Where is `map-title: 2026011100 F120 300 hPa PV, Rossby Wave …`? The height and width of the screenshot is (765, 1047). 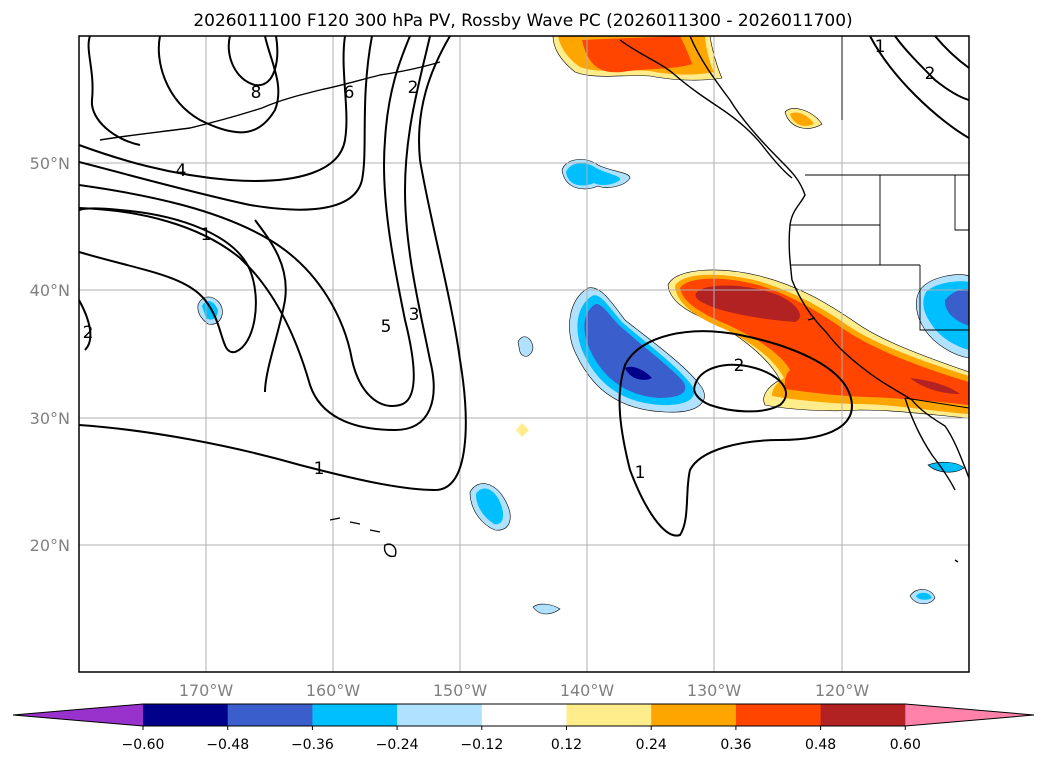
map-title: 2026011100 F120 300 hPa PV, Rossby Wave … is located at coordinates (522, 21).